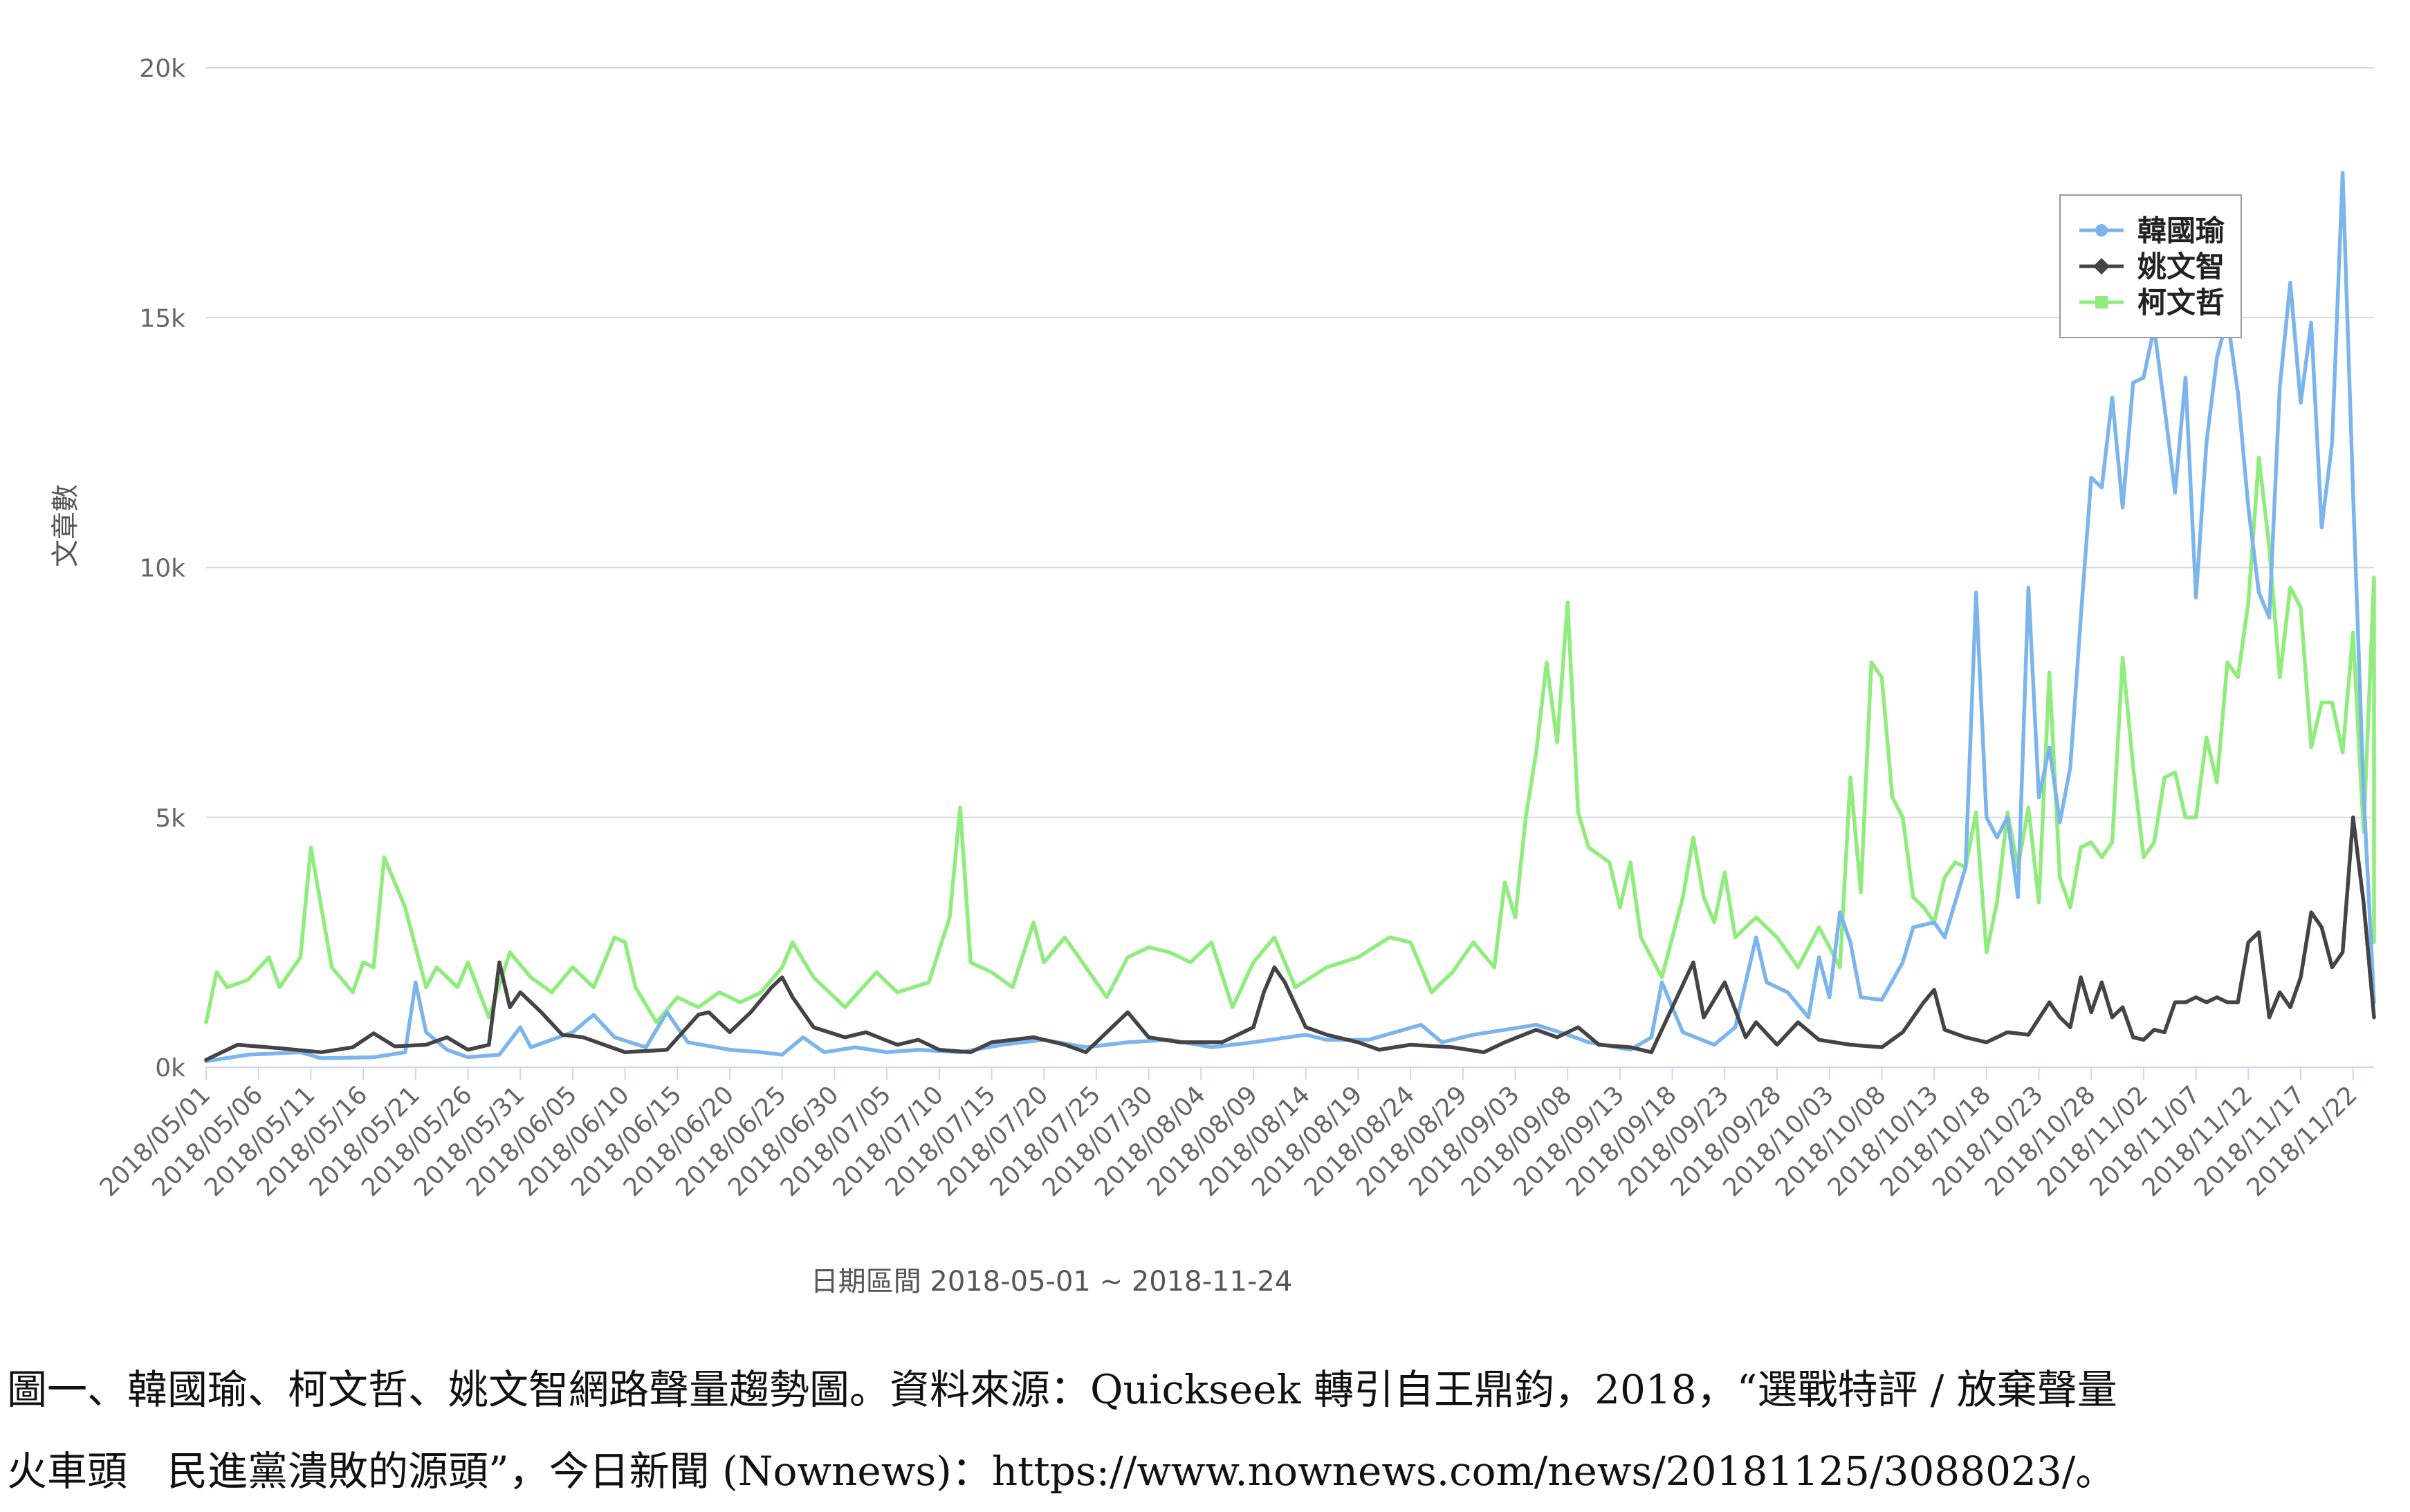 This screenshot has width=2410, height=1512. I want to click on legend-item-2: 柯文哲, so click(2152, 303).